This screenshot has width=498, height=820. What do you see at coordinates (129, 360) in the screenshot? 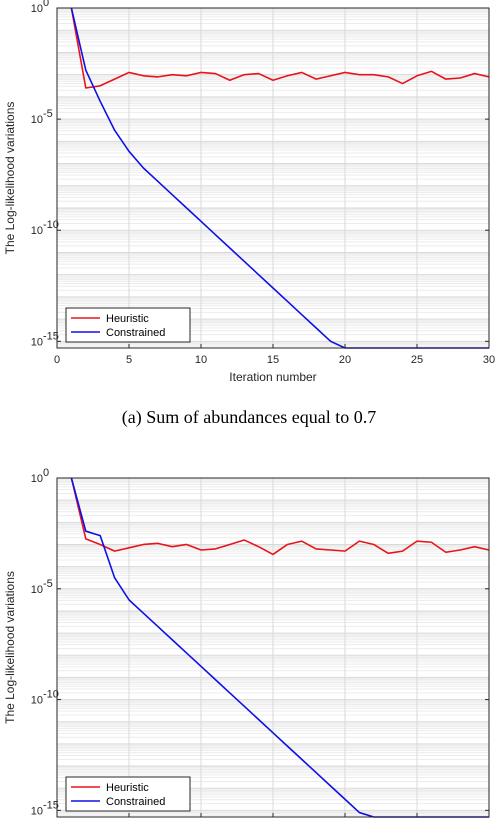
I see `x-tick-label: 5` at bounding box center [129, 360].